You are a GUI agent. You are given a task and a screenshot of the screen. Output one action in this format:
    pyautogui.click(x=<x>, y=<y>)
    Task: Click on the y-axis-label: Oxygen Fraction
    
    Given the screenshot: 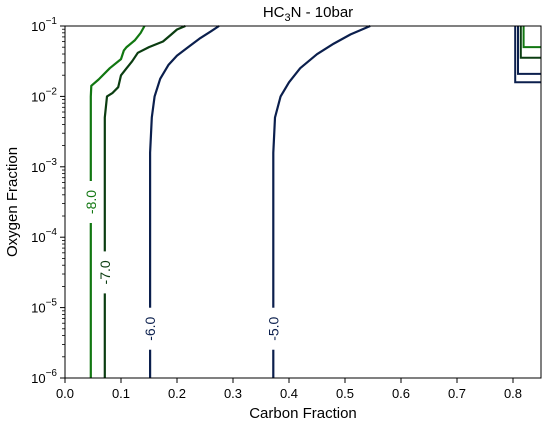 What is the action you would take?
    pyautogui.click(x=12, y=202)
    